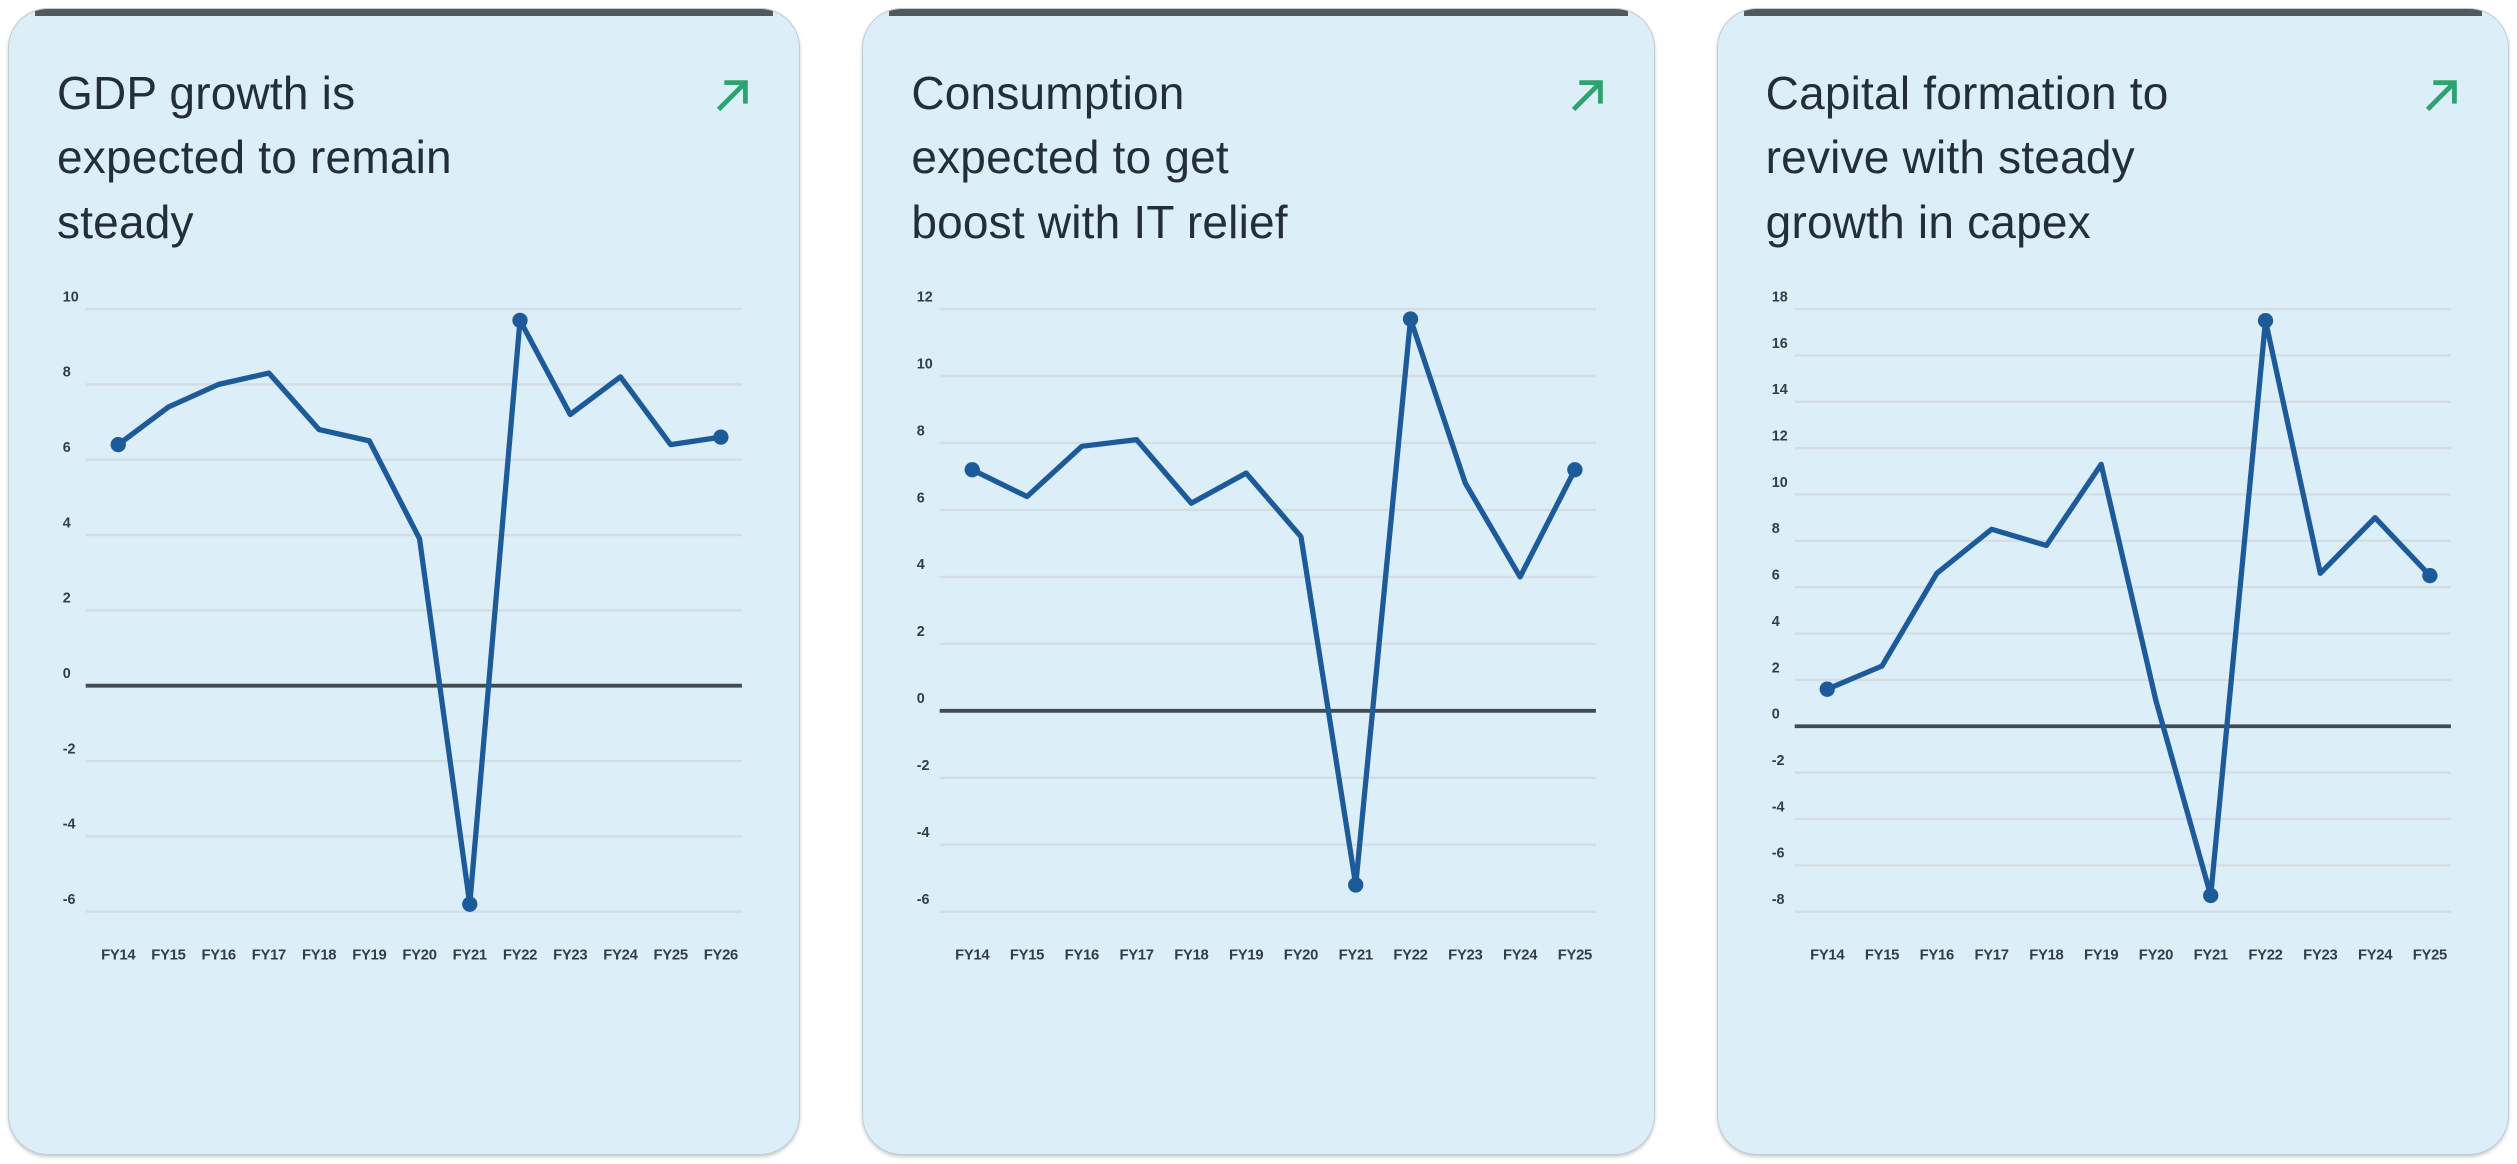 The image size is (2517, 1164). What do you see at coordinates (1779, 298) in the screenshot?
I see `svg-text: 18` at bounding box center [1779, 298].